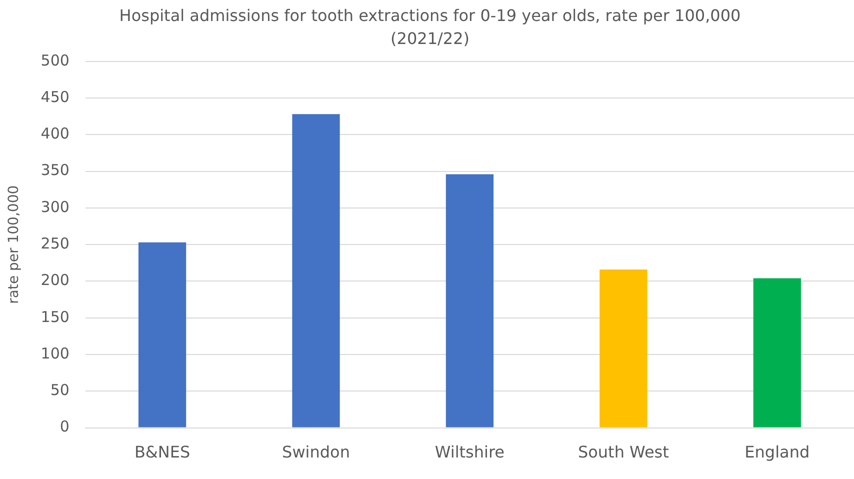  What do you see at coordinates (55, 353) in the screenshot?
I see `y-tick-label: 100` at bounding box center [55, 353].